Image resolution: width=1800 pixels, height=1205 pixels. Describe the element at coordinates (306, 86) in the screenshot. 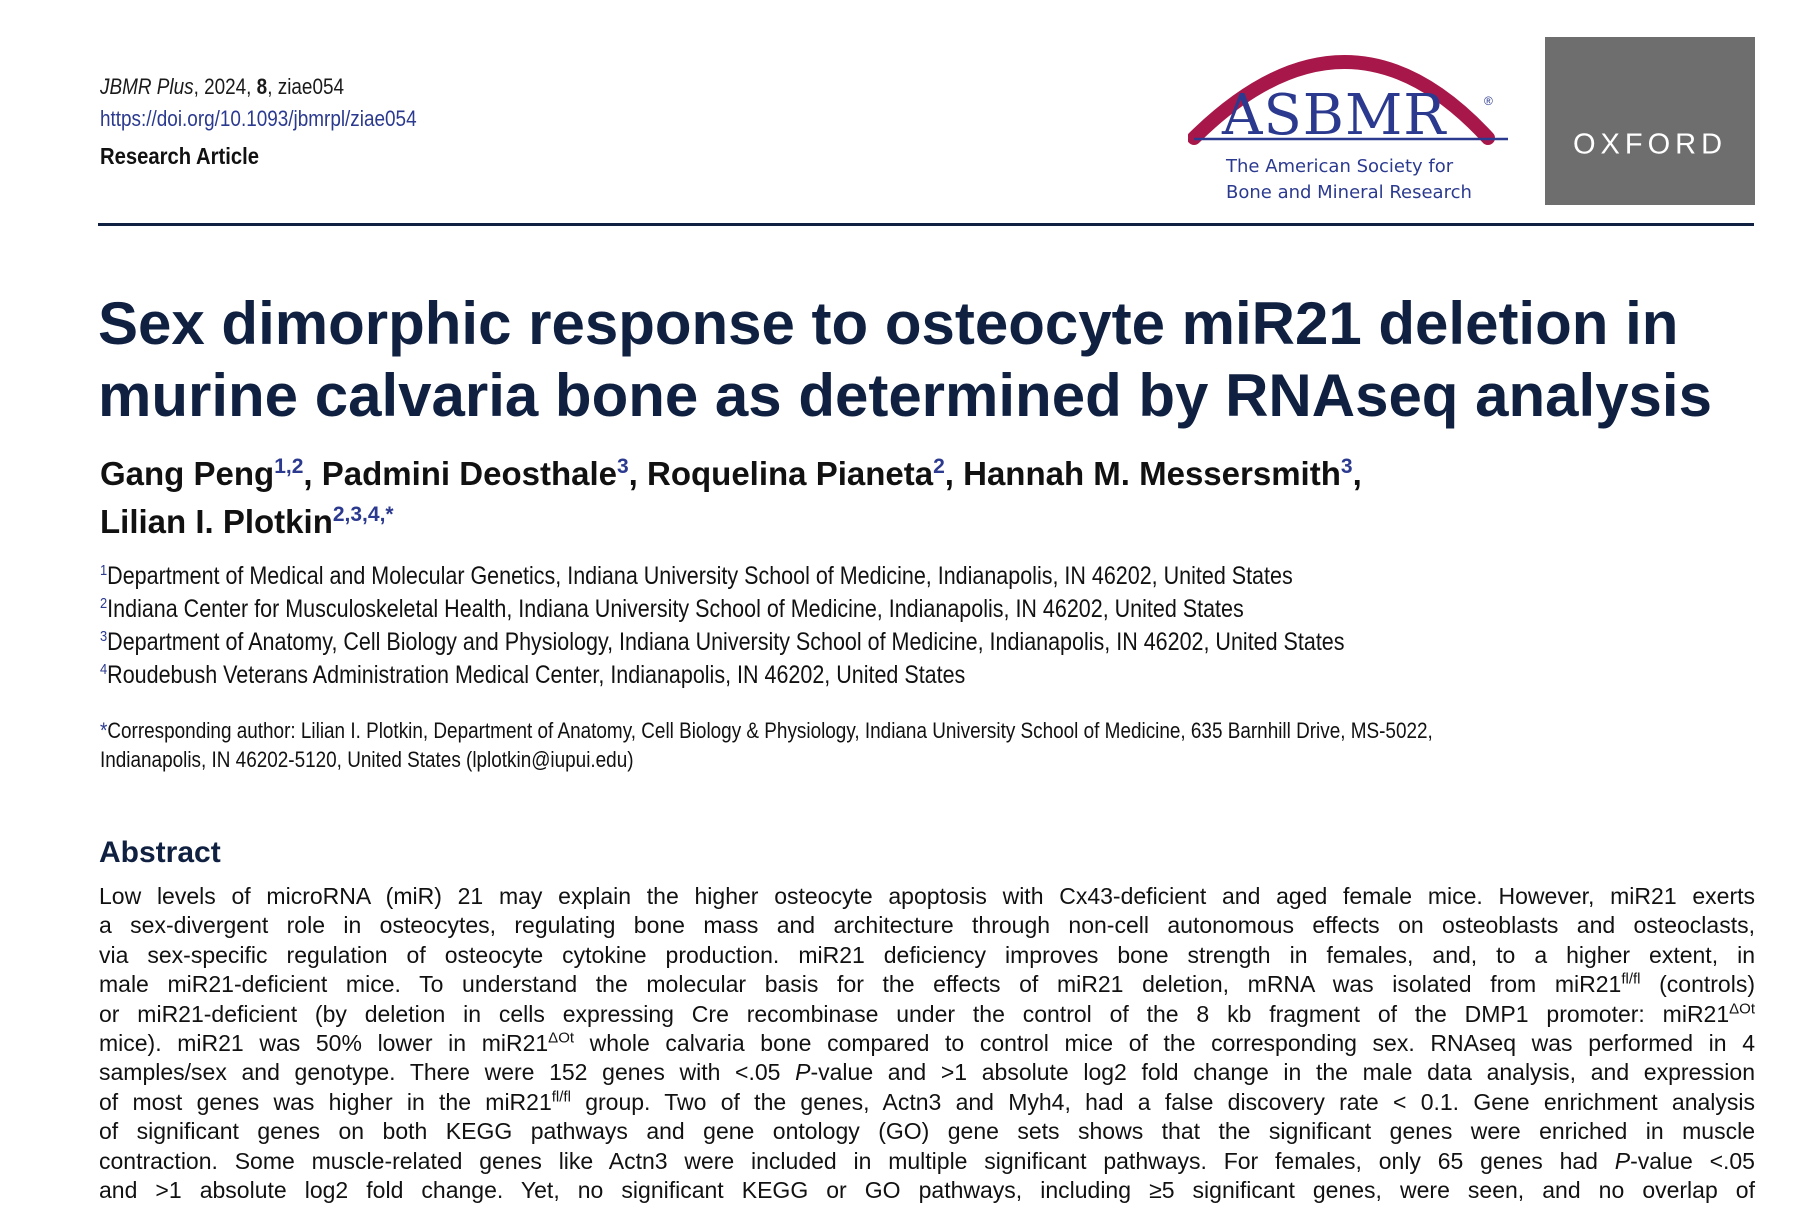

I see `article-id: , ziae054` at that location.